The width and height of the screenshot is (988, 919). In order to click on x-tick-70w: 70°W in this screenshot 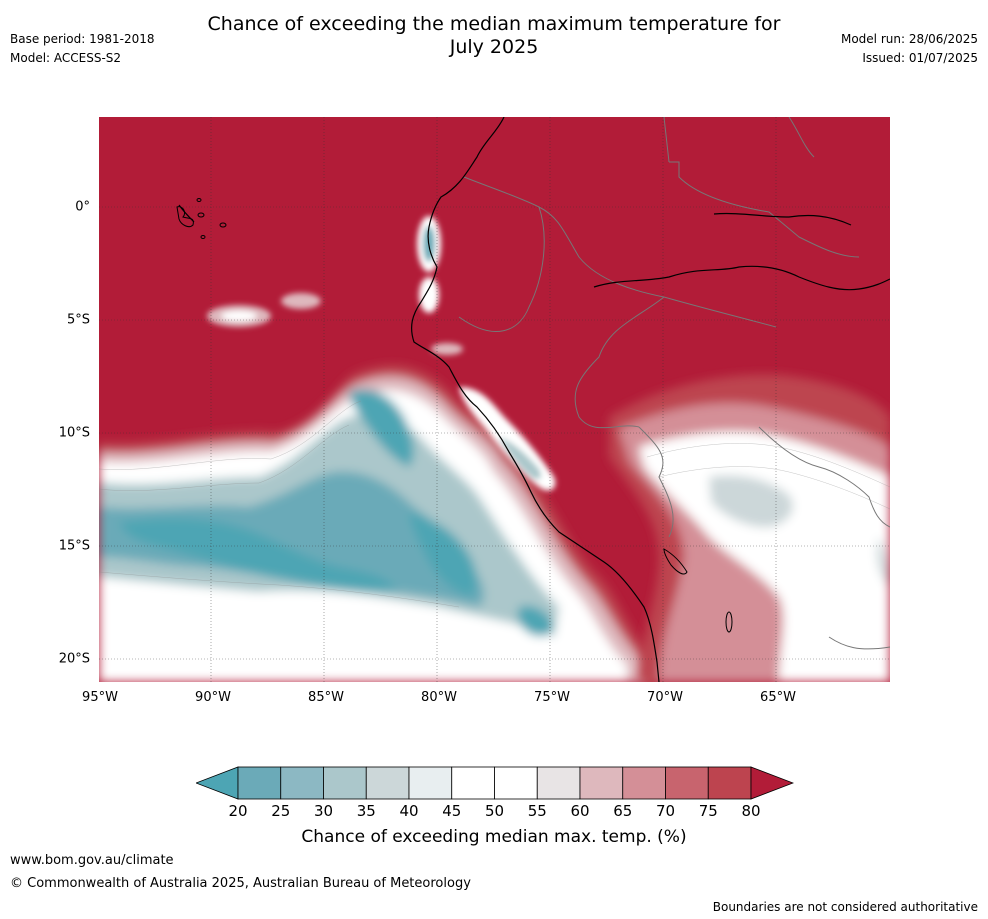, I will do `click(665, 697)`.